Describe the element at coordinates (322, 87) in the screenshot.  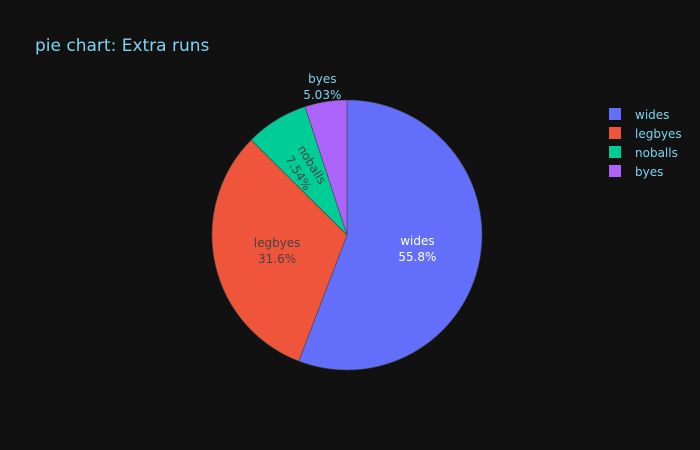
I see `slice-label-byes: byes 5.03%` at that location.